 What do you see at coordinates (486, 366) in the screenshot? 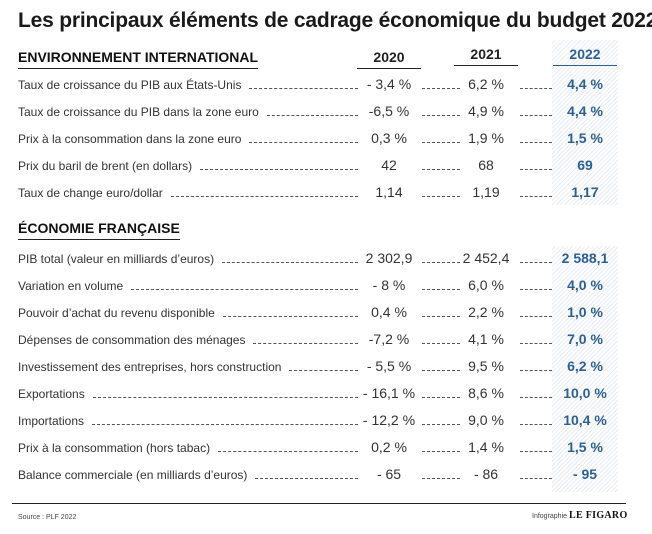
I see `value-2021: 9,5 %` at bounding box center [486, 366].